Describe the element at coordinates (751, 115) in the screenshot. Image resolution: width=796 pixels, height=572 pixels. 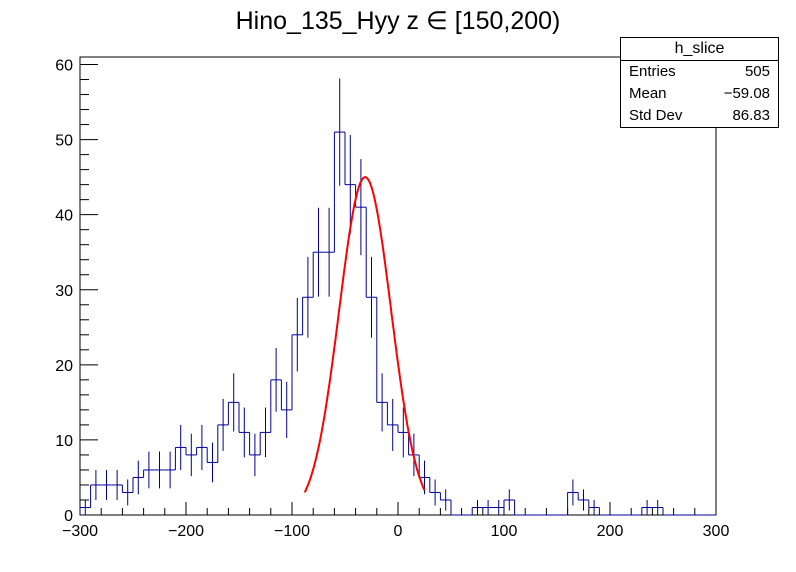
I see `stats-std-value: 86.83` at that location.